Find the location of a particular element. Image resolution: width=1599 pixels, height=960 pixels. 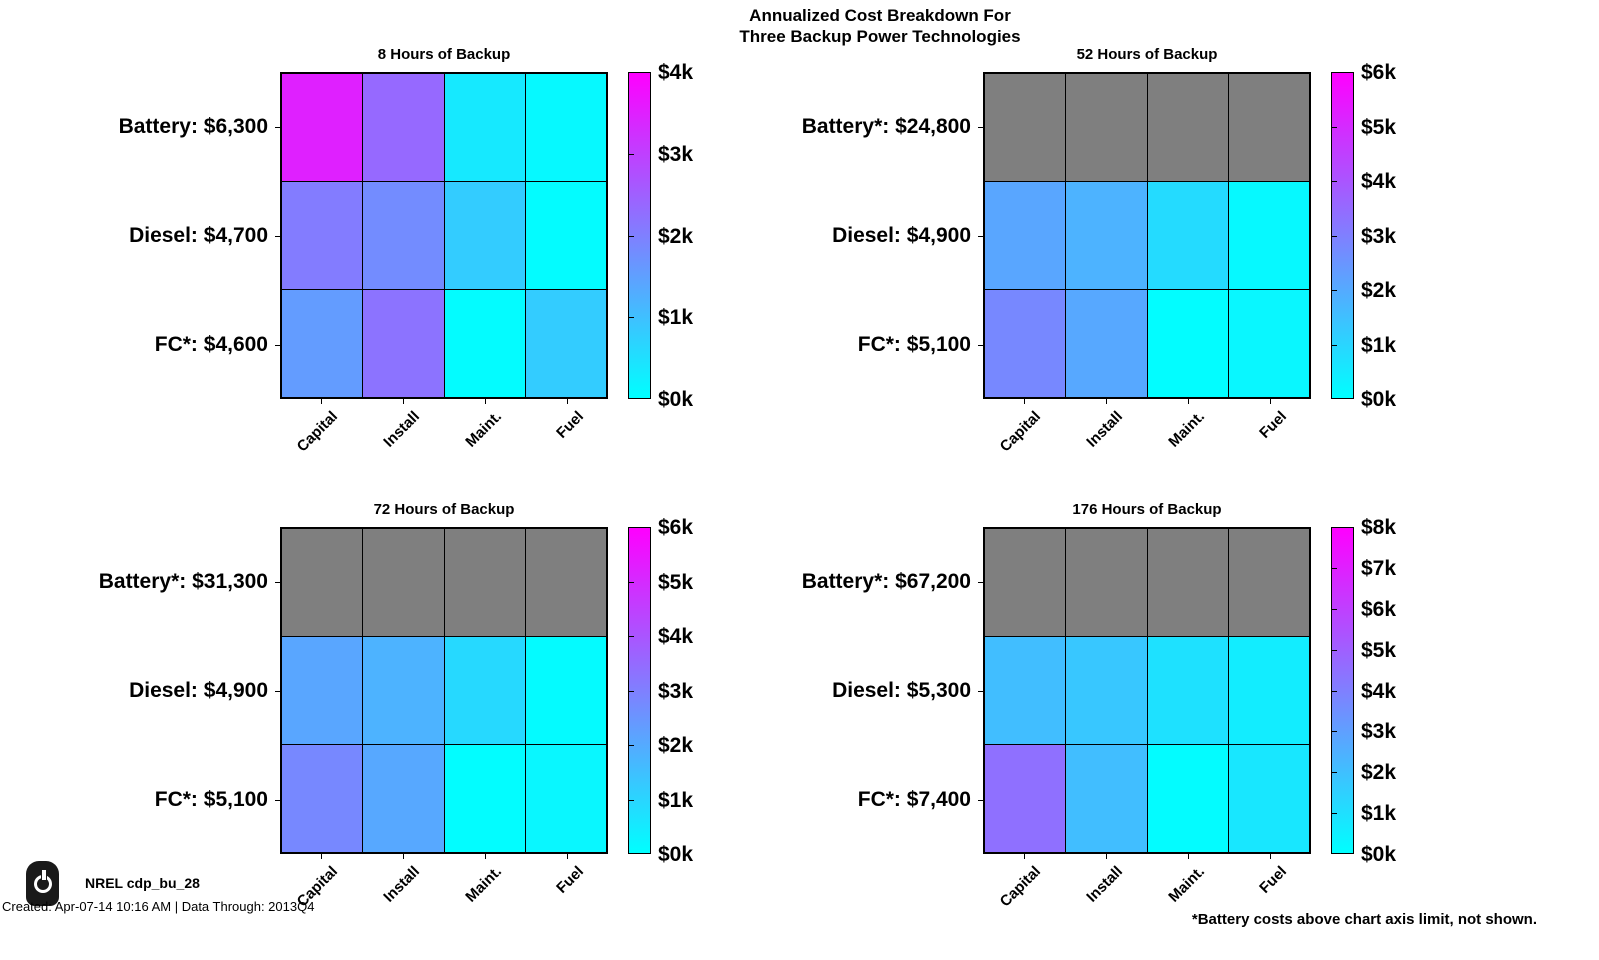

subplot-title: 8 Hours of Backup is located at coordinates (444, 54).